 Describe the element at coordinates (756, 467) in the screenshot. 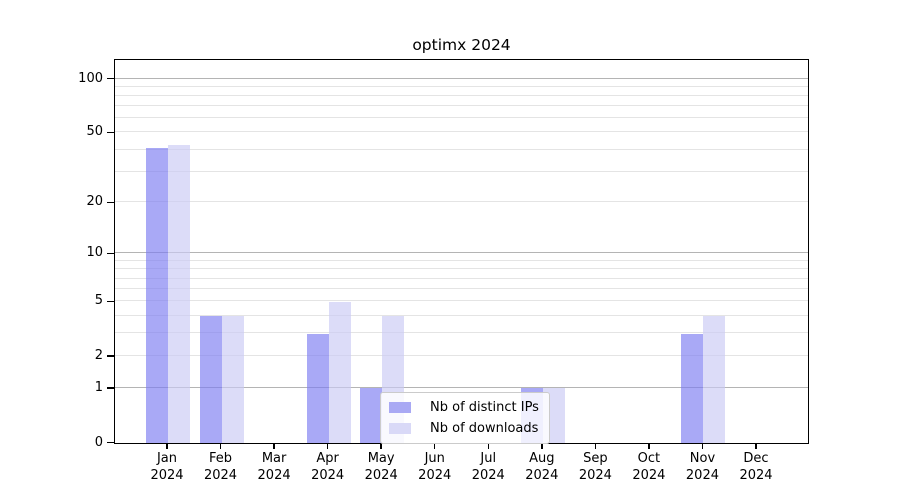

I see `x-axis-label: Dec 2024` at that location.